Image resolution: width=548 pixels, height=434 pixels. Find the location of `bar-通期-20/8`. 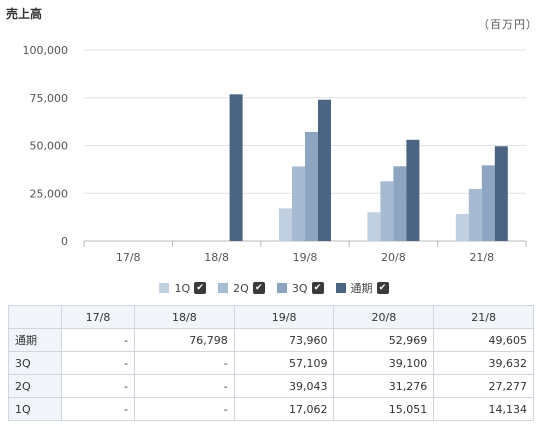

bar-通期-20/8 is located at coordinates (413, 190).